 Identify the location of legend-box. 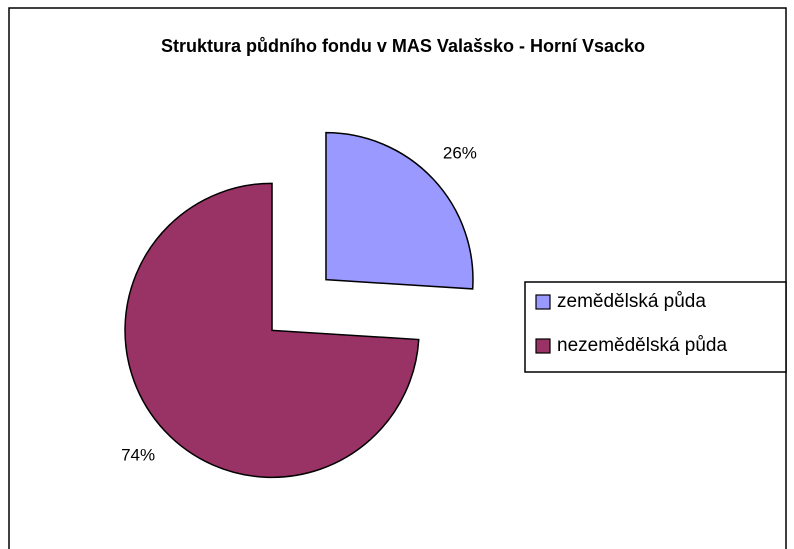
(655, 327).